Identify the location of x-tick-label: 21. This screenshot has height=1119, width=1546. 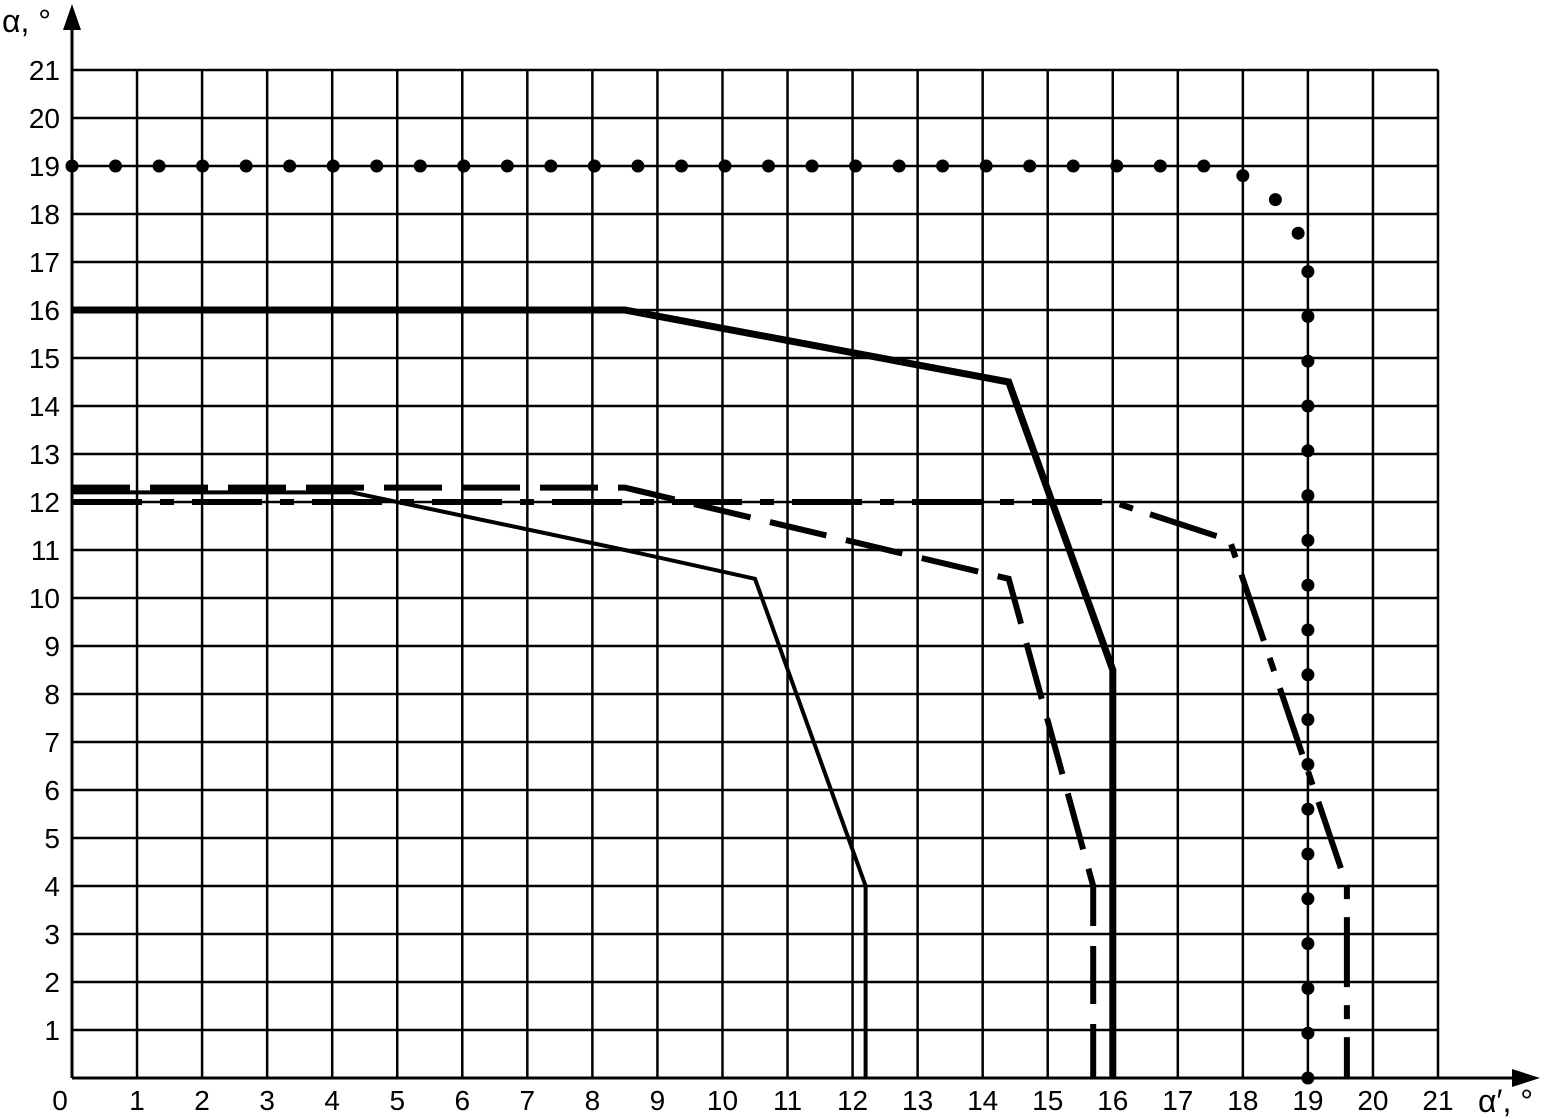
(1437, 1100).